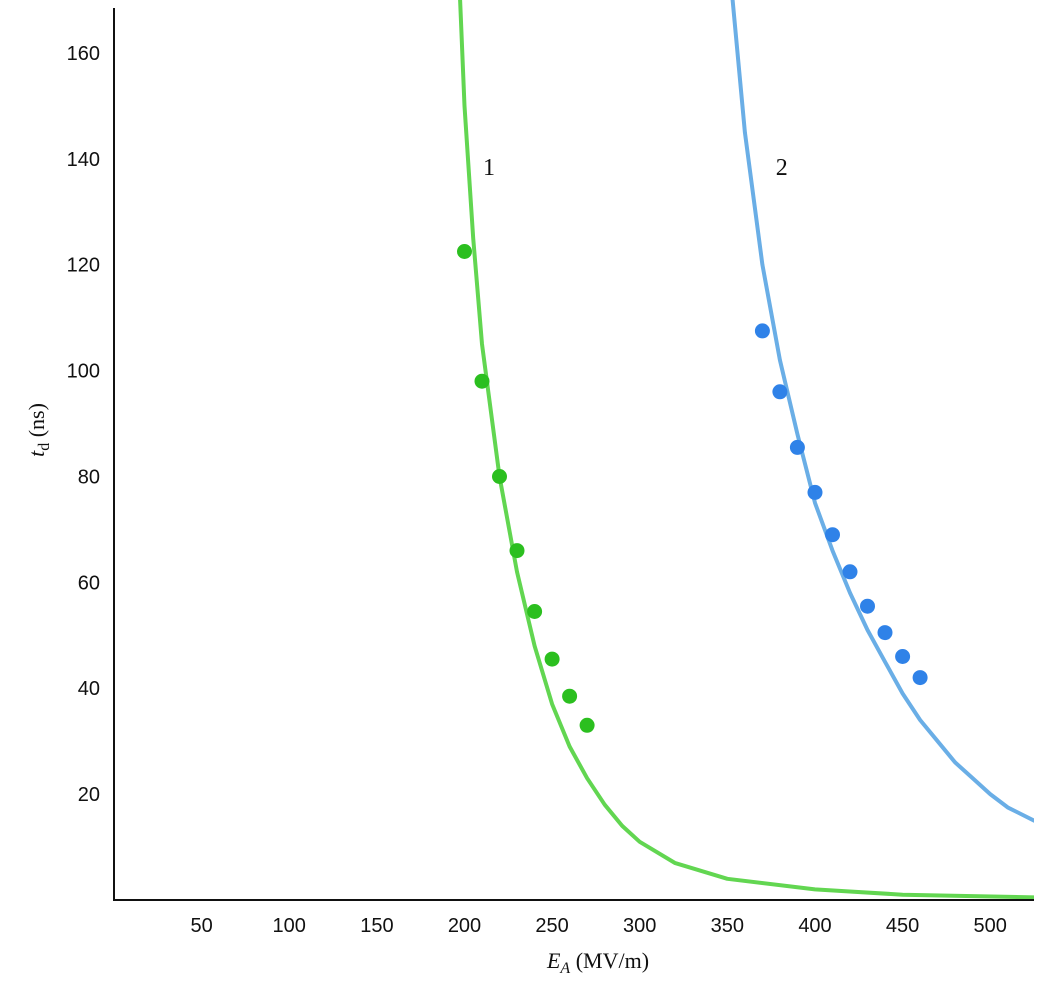  Describe the element at coordinates (782, 168) in the screenshot. I see `curve-label: 2` at that location.